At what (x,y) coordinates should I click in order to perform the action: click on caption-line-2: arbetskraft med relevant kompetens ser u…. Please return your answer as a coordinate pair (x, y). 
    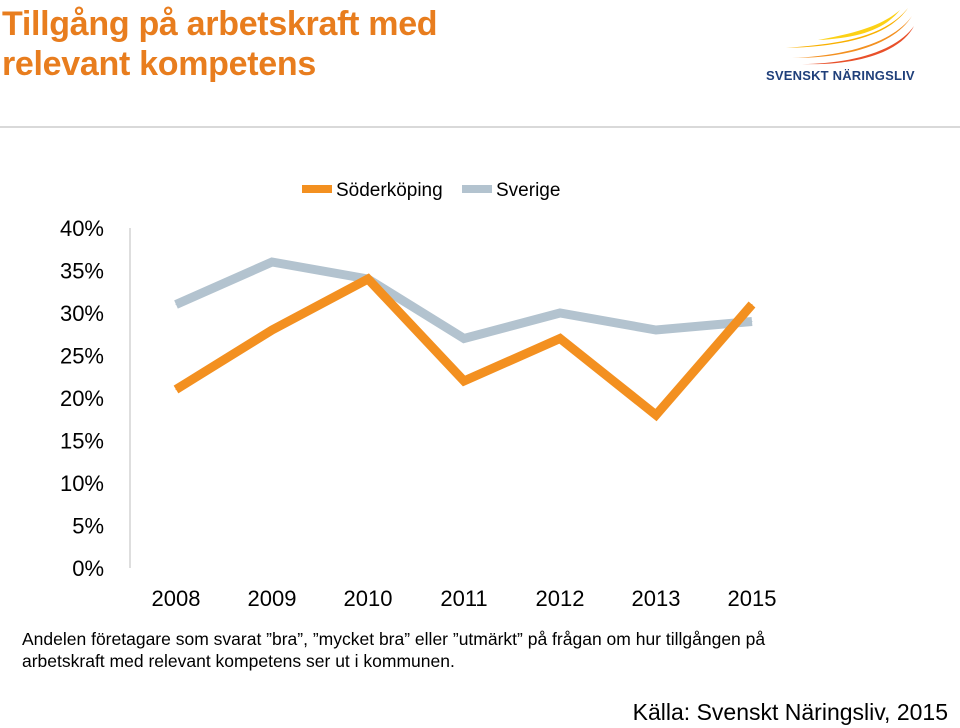
    Looking at the image, I should click on (238, 661).